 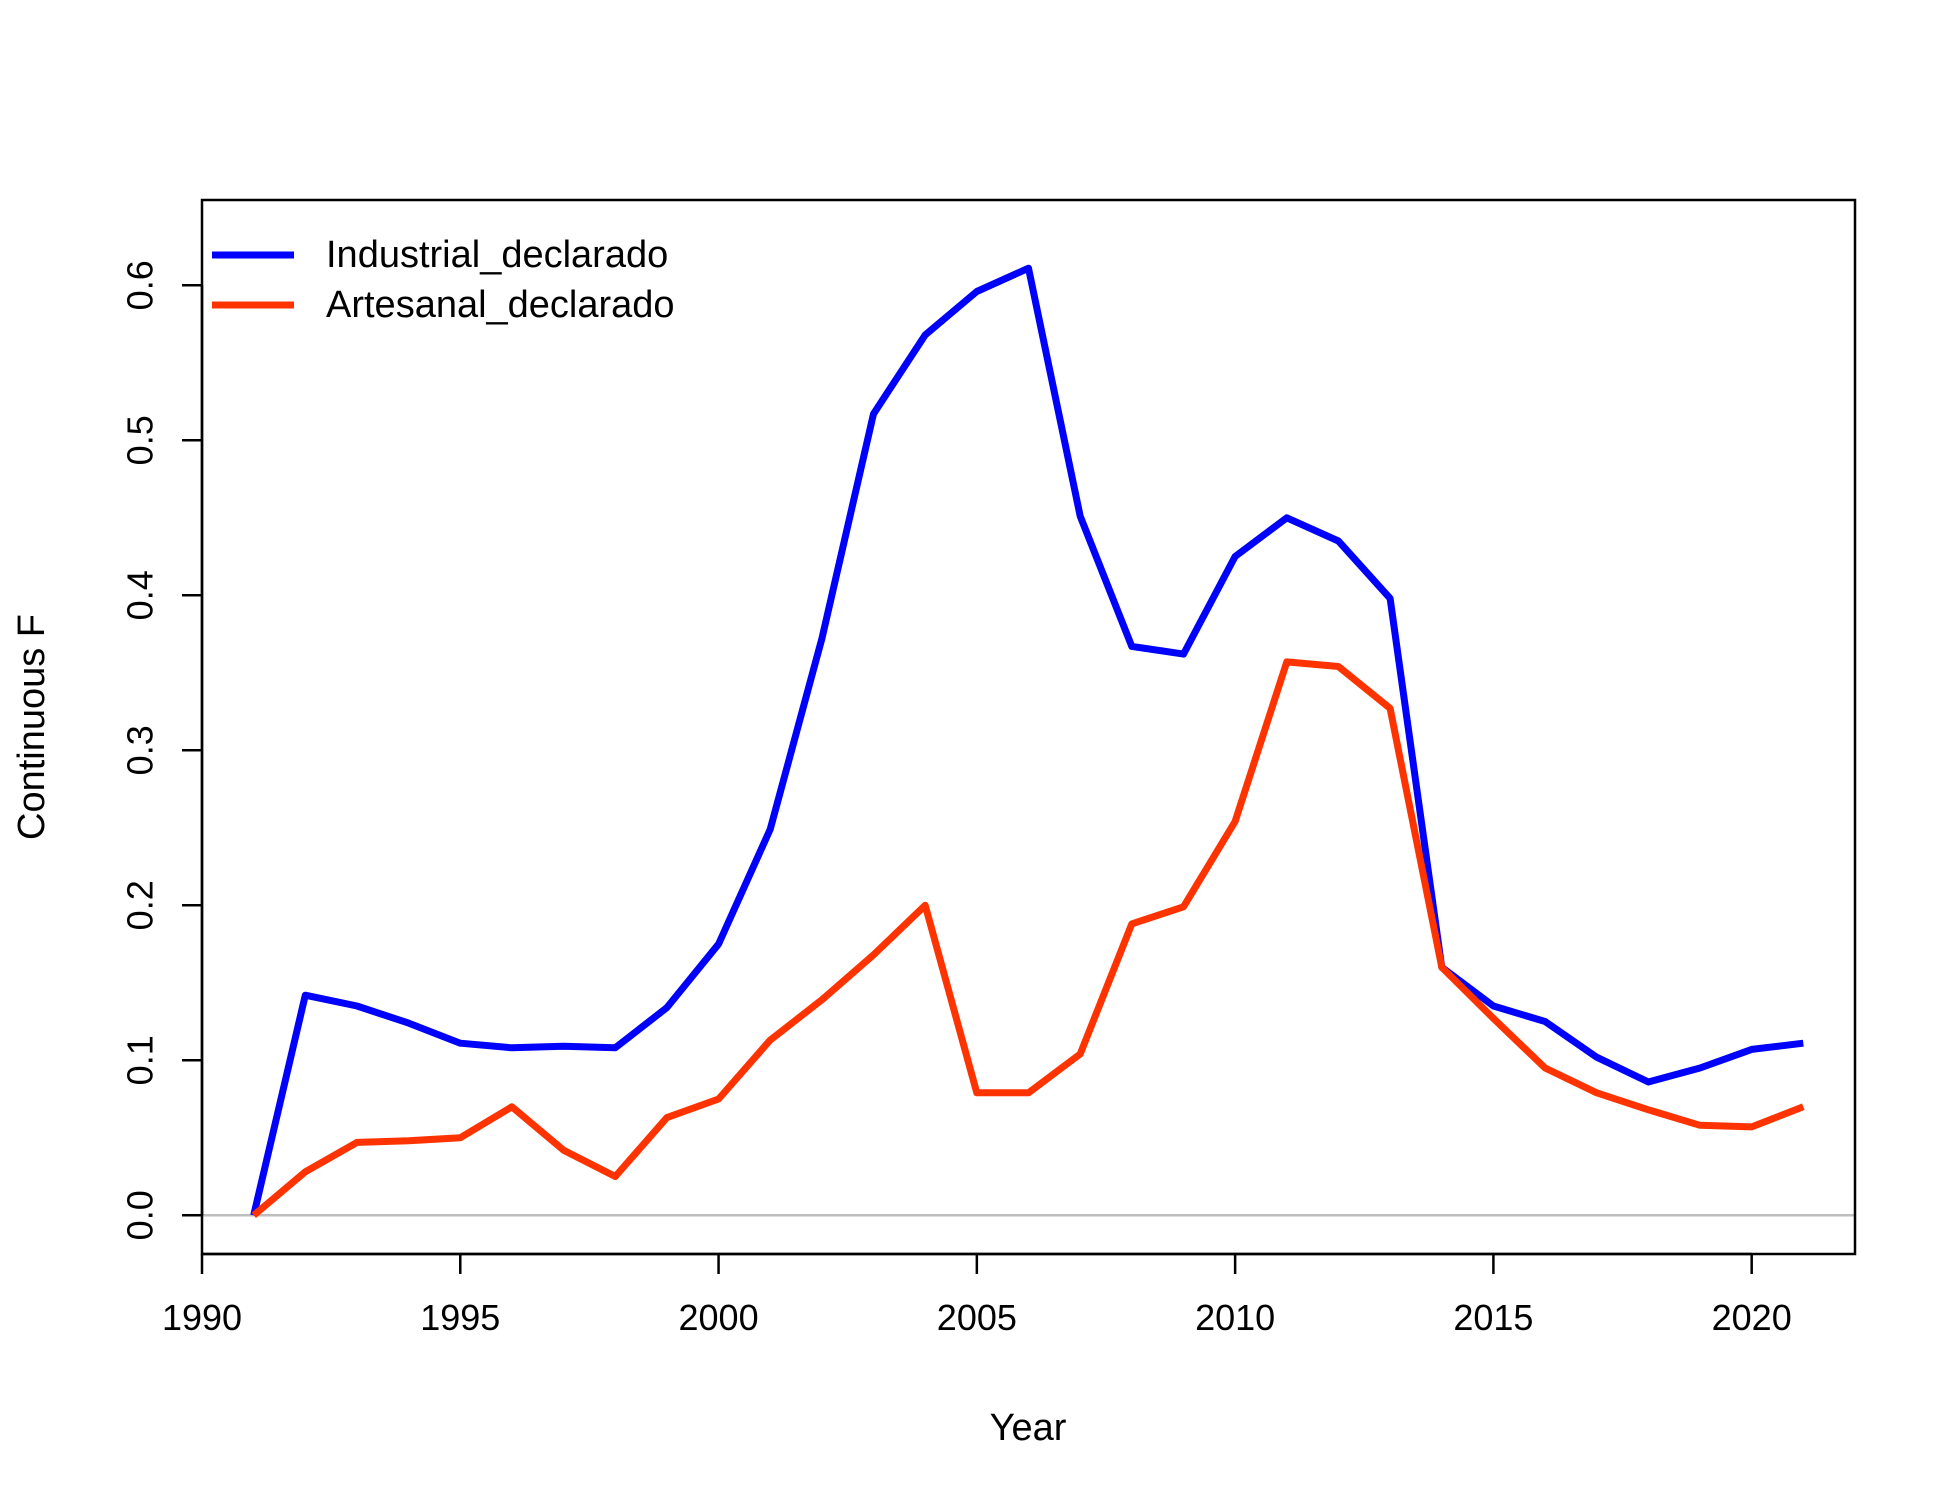 I want to click on x-tick-label: 2000, so click(x=719, y=1317).